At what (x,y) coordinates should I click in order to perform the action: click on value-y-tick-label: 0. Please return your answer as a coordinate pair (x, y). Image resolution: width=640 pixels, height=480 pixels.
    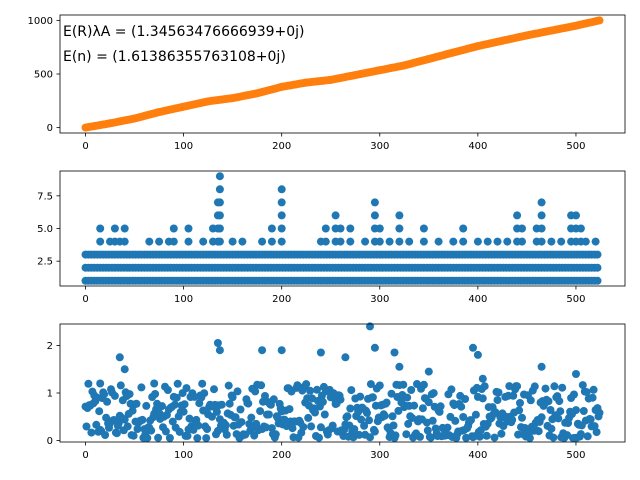
    Looking at the image, I should click on (50, 441).